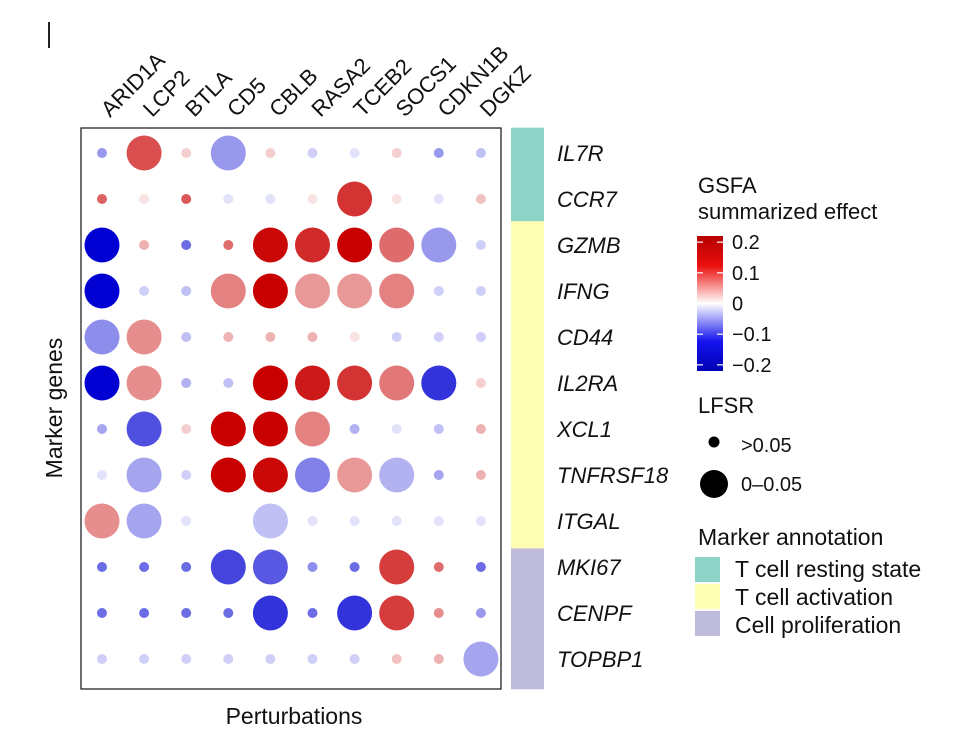  Describe the element at coordinates (54, 408) in the screenshot. I see `y-axis-title: Marker genes` at that location.